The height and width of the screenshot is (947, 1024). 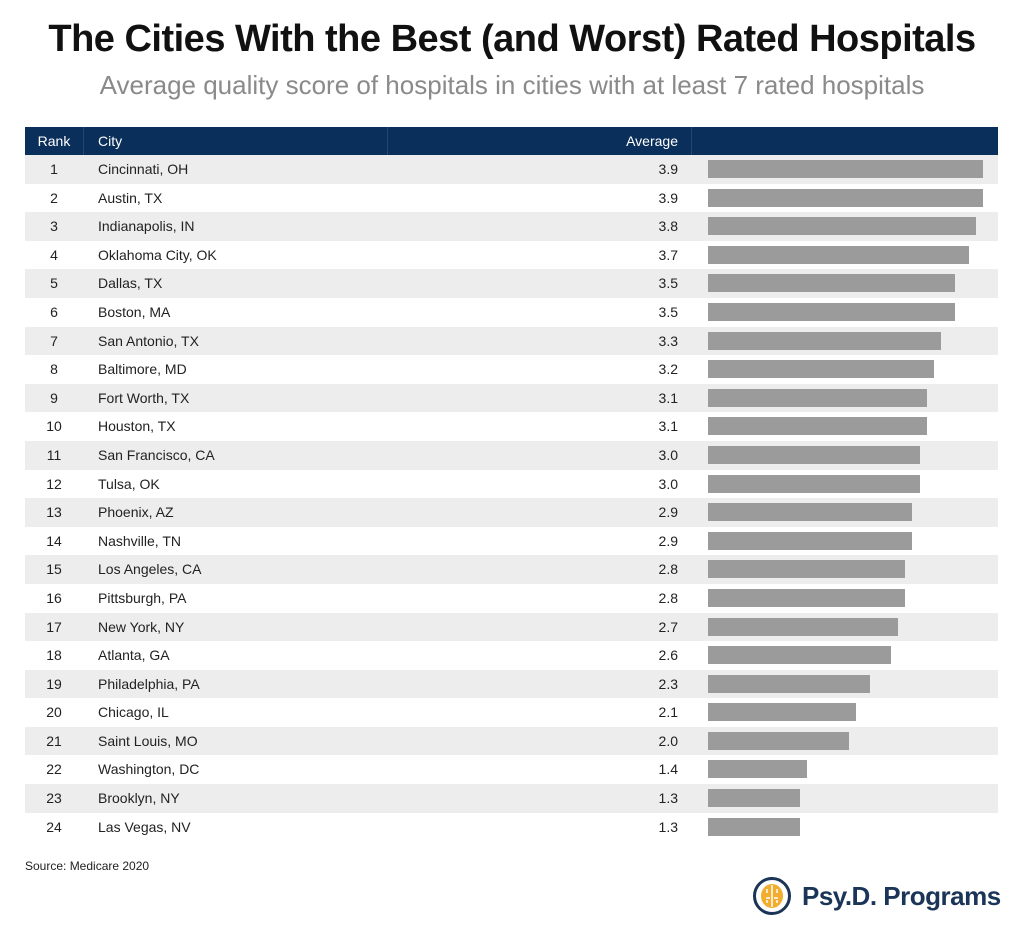 What do you see at coordinates (511, 741) in the screenshot?
I see `table-row: 21 Saint Louis, MO 2.0` at bounding box center [511, 741].